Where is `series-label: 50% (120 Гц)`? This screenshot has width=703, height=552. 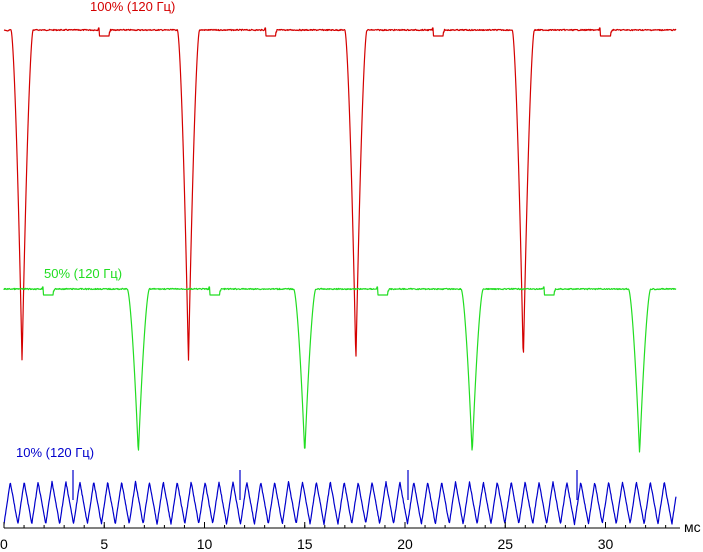
series-label: 50% (120 Гц) is located at coordinates (83, 273).